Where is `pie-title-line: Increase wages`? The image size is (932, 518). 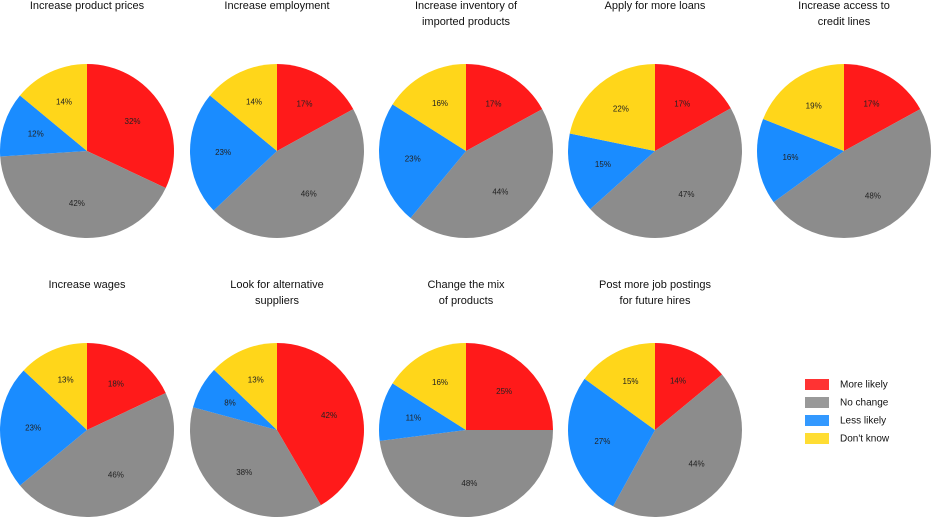 pie-title-line: Increase wages is located at coordinates (87, 285).